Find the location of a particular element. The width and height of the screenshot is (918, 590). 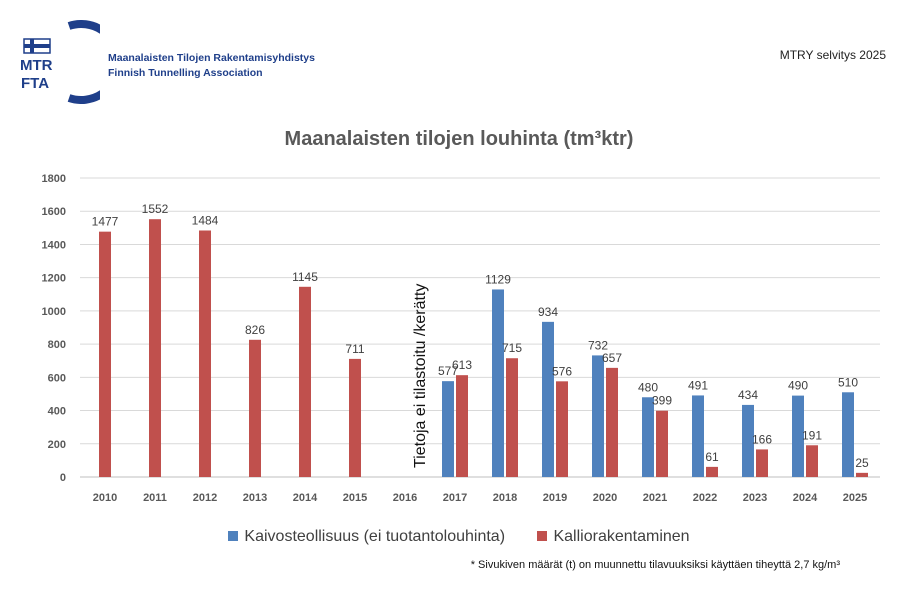

x-tick-label: 2011 is located at coordinates (155, 498).